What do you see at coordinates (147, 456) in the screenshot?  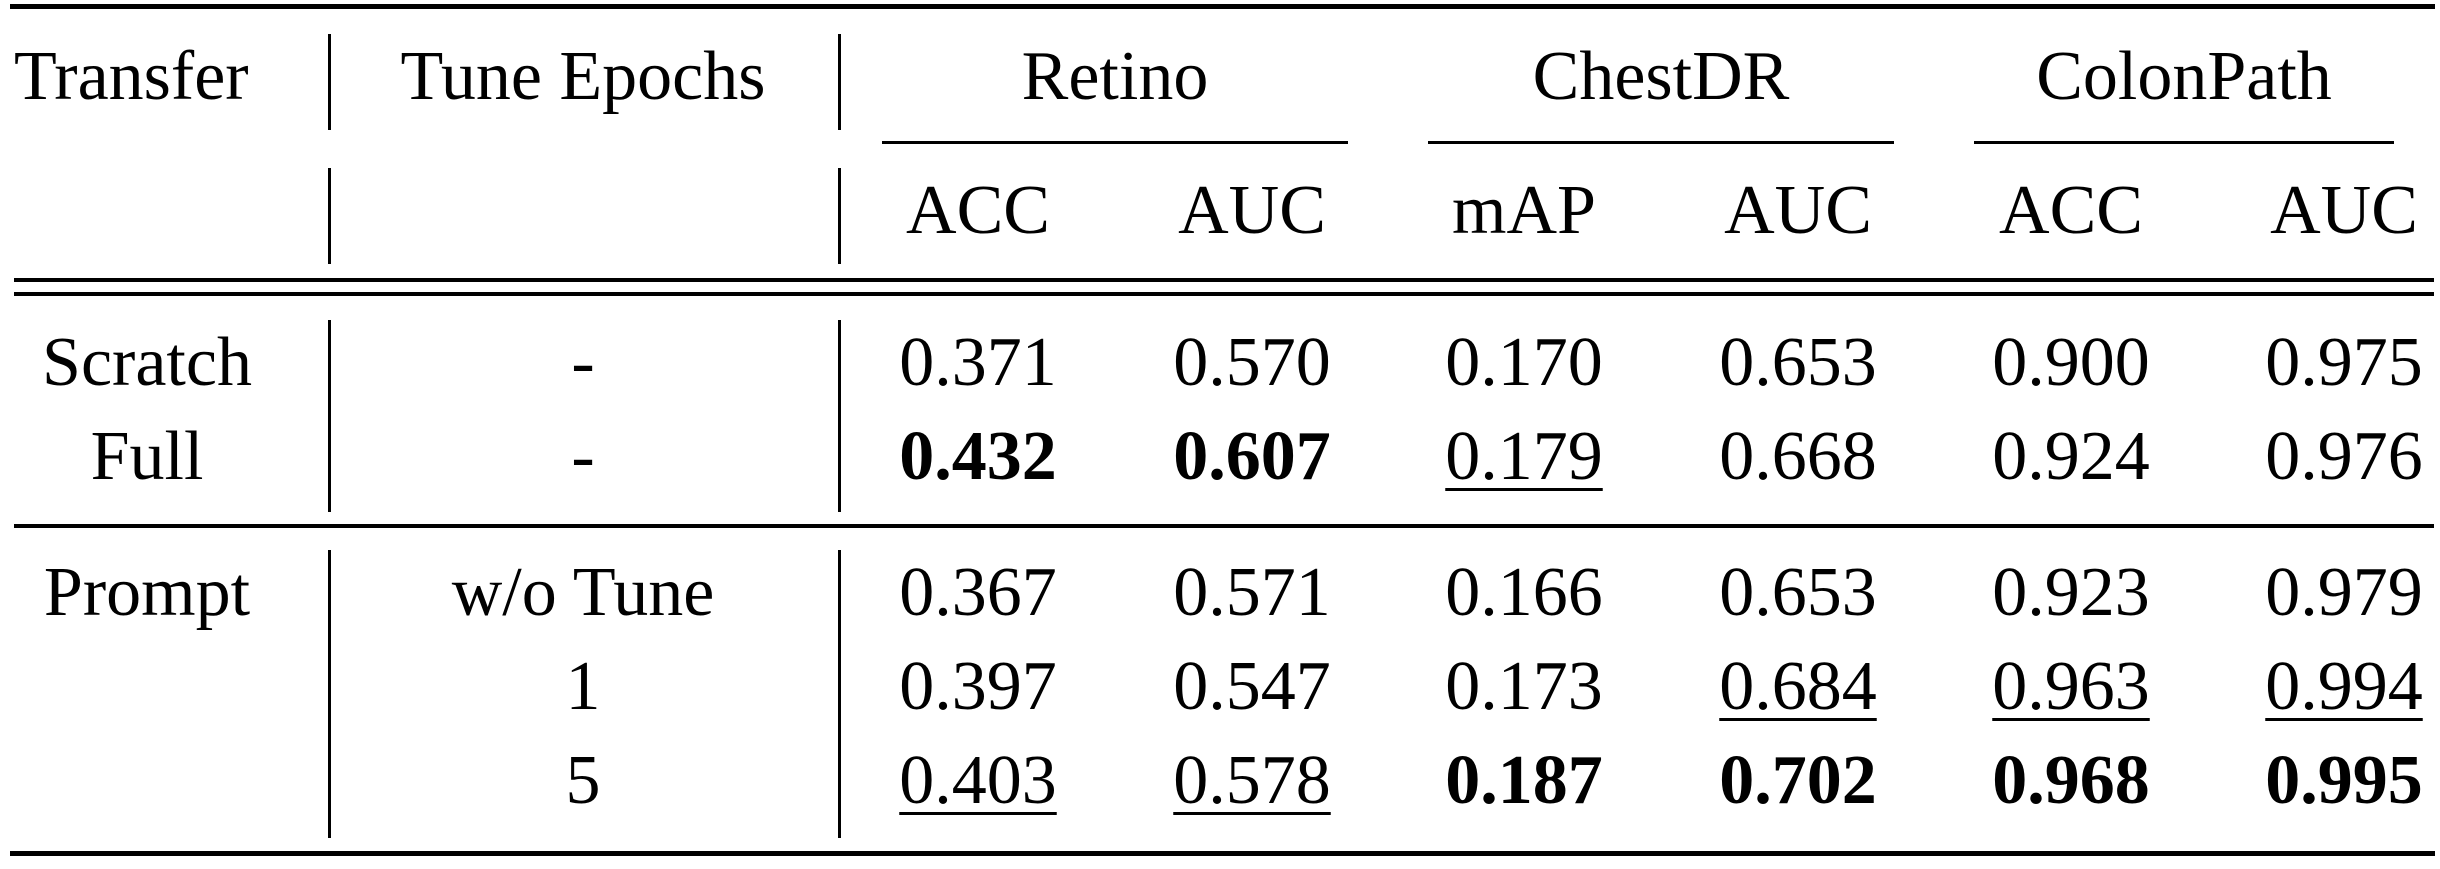 I see `row-transfer-label: Full` at bounding box center [147, 456].